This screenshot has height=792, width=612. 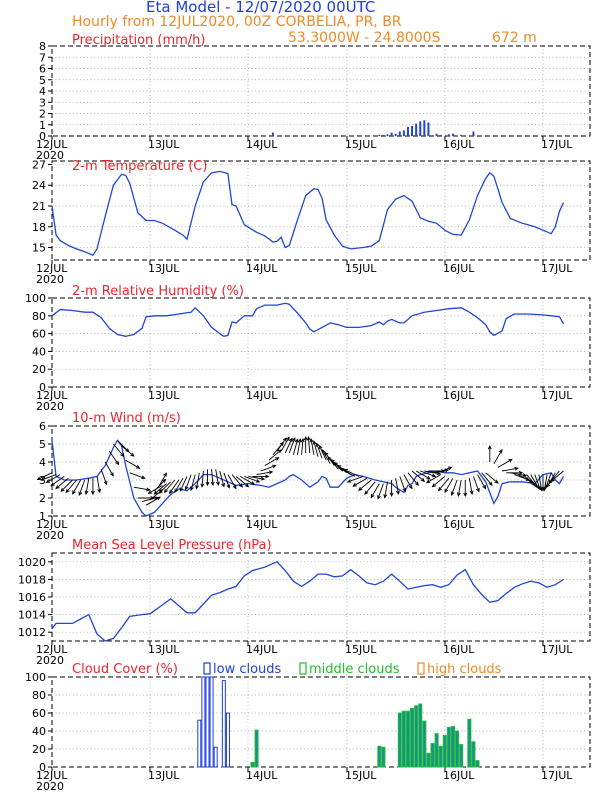 I want to click on rh-series-line, so click(x=308, y=319).